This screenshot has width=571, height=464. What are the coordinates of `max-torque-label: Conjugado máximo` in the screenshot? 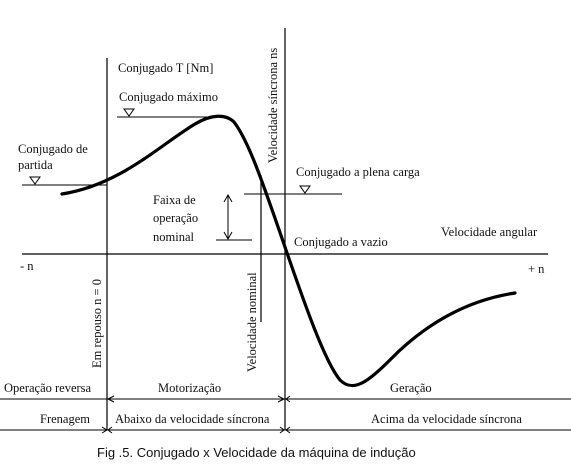 It's located at (168, 97).